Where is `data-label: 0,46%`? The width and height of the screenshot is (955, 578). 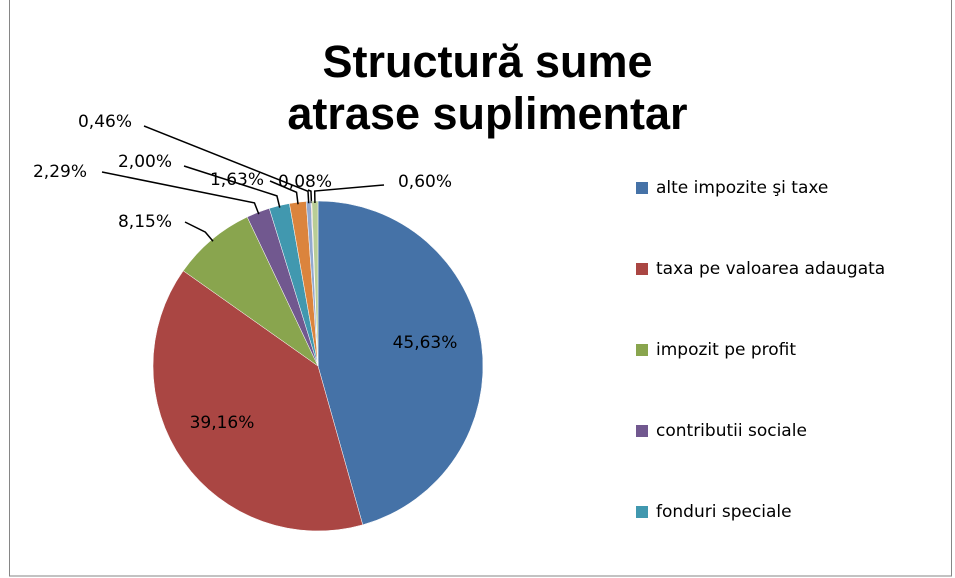
data-label: 0,46% is located at coordinates (105, 122).